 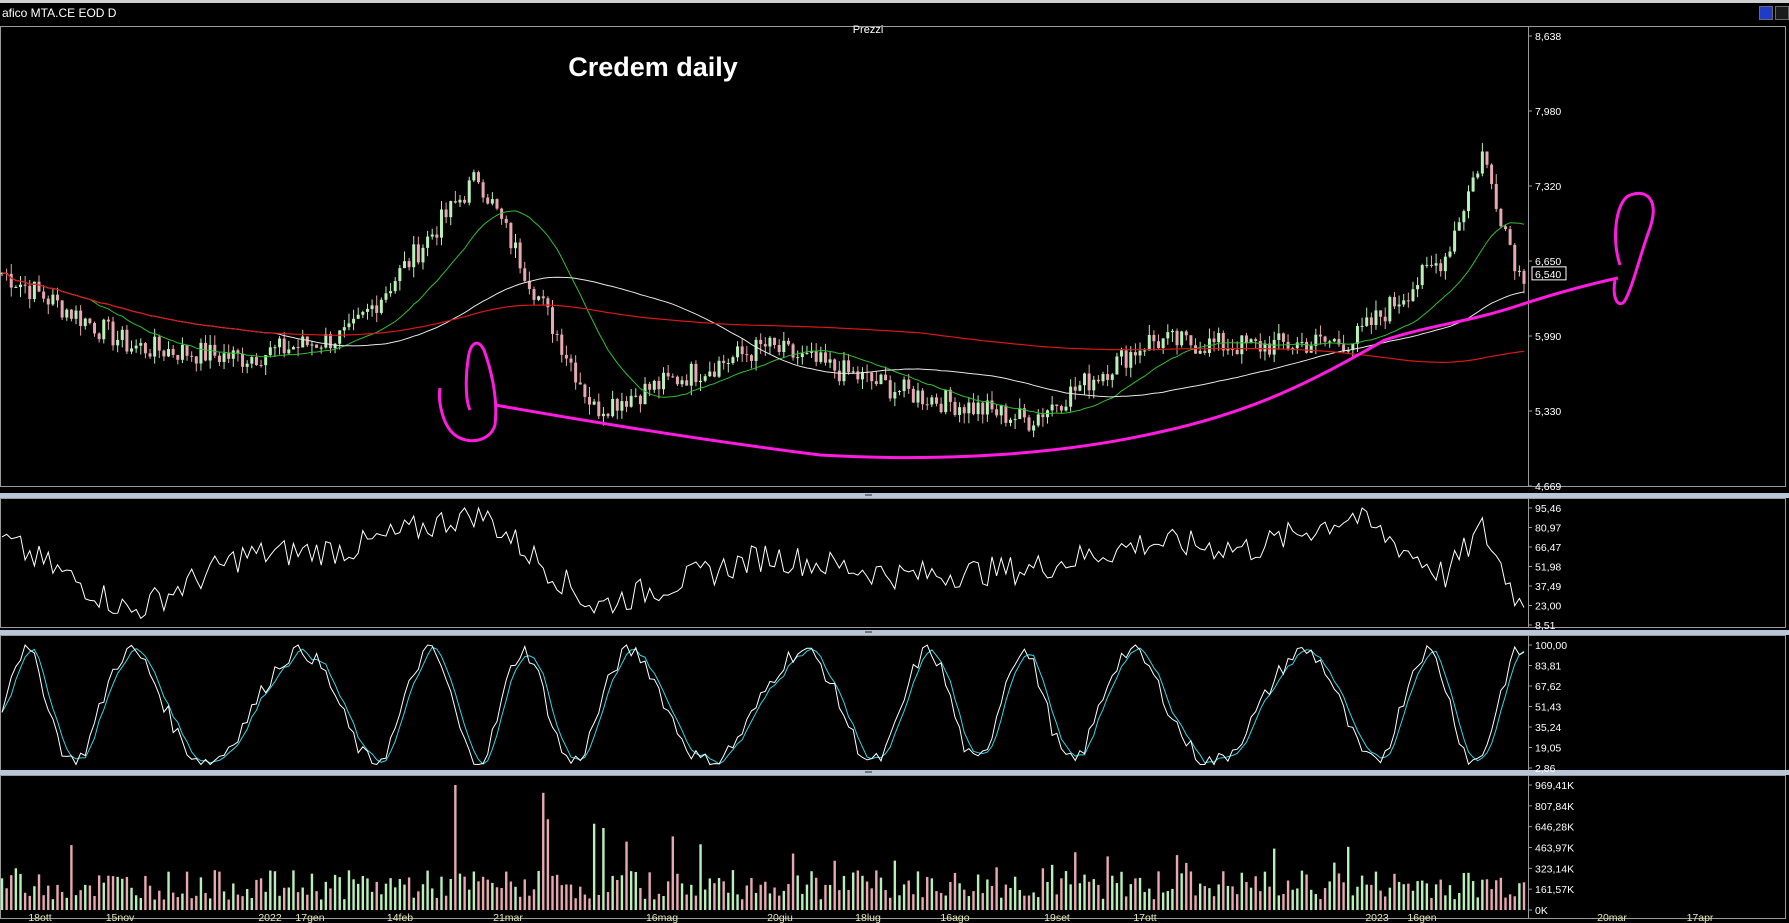 I want to click on annotation-left-circle, so click(x=468, y=392).